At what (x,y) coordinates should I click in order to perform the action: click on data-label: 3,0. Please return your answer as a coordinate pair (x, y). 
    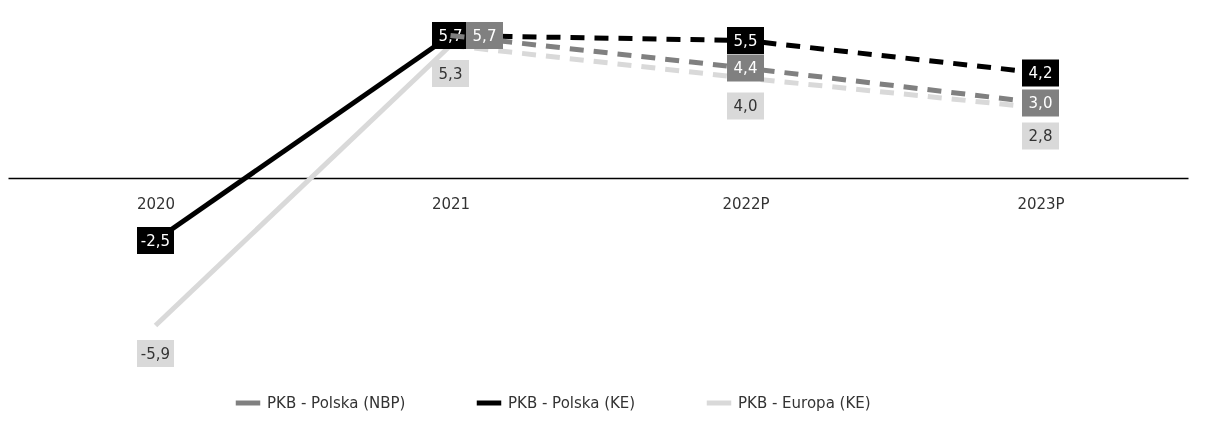
    Looking at the image, I should click on (1040, 103).